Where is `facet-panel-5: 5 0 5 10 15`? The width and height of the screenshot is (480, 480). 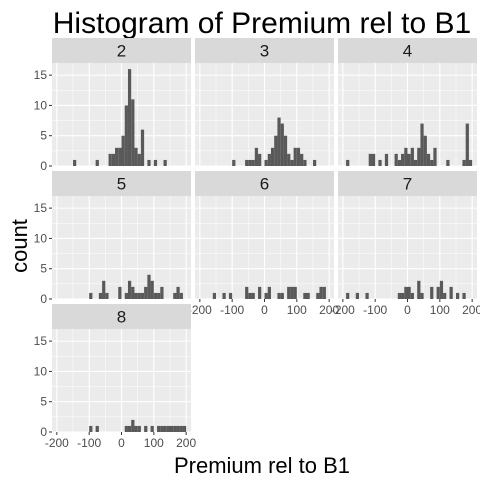
facet-panel-5: 5 0 5 10 15 is located at coordinates (112, 238).